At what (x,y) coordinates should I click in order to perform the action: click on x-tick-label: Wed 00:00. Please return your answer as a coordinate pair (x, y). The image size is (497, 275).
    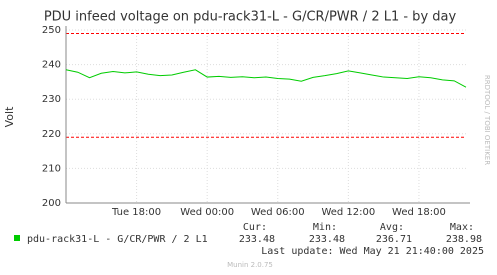
    Looking at the image, I should click on (207, 212).